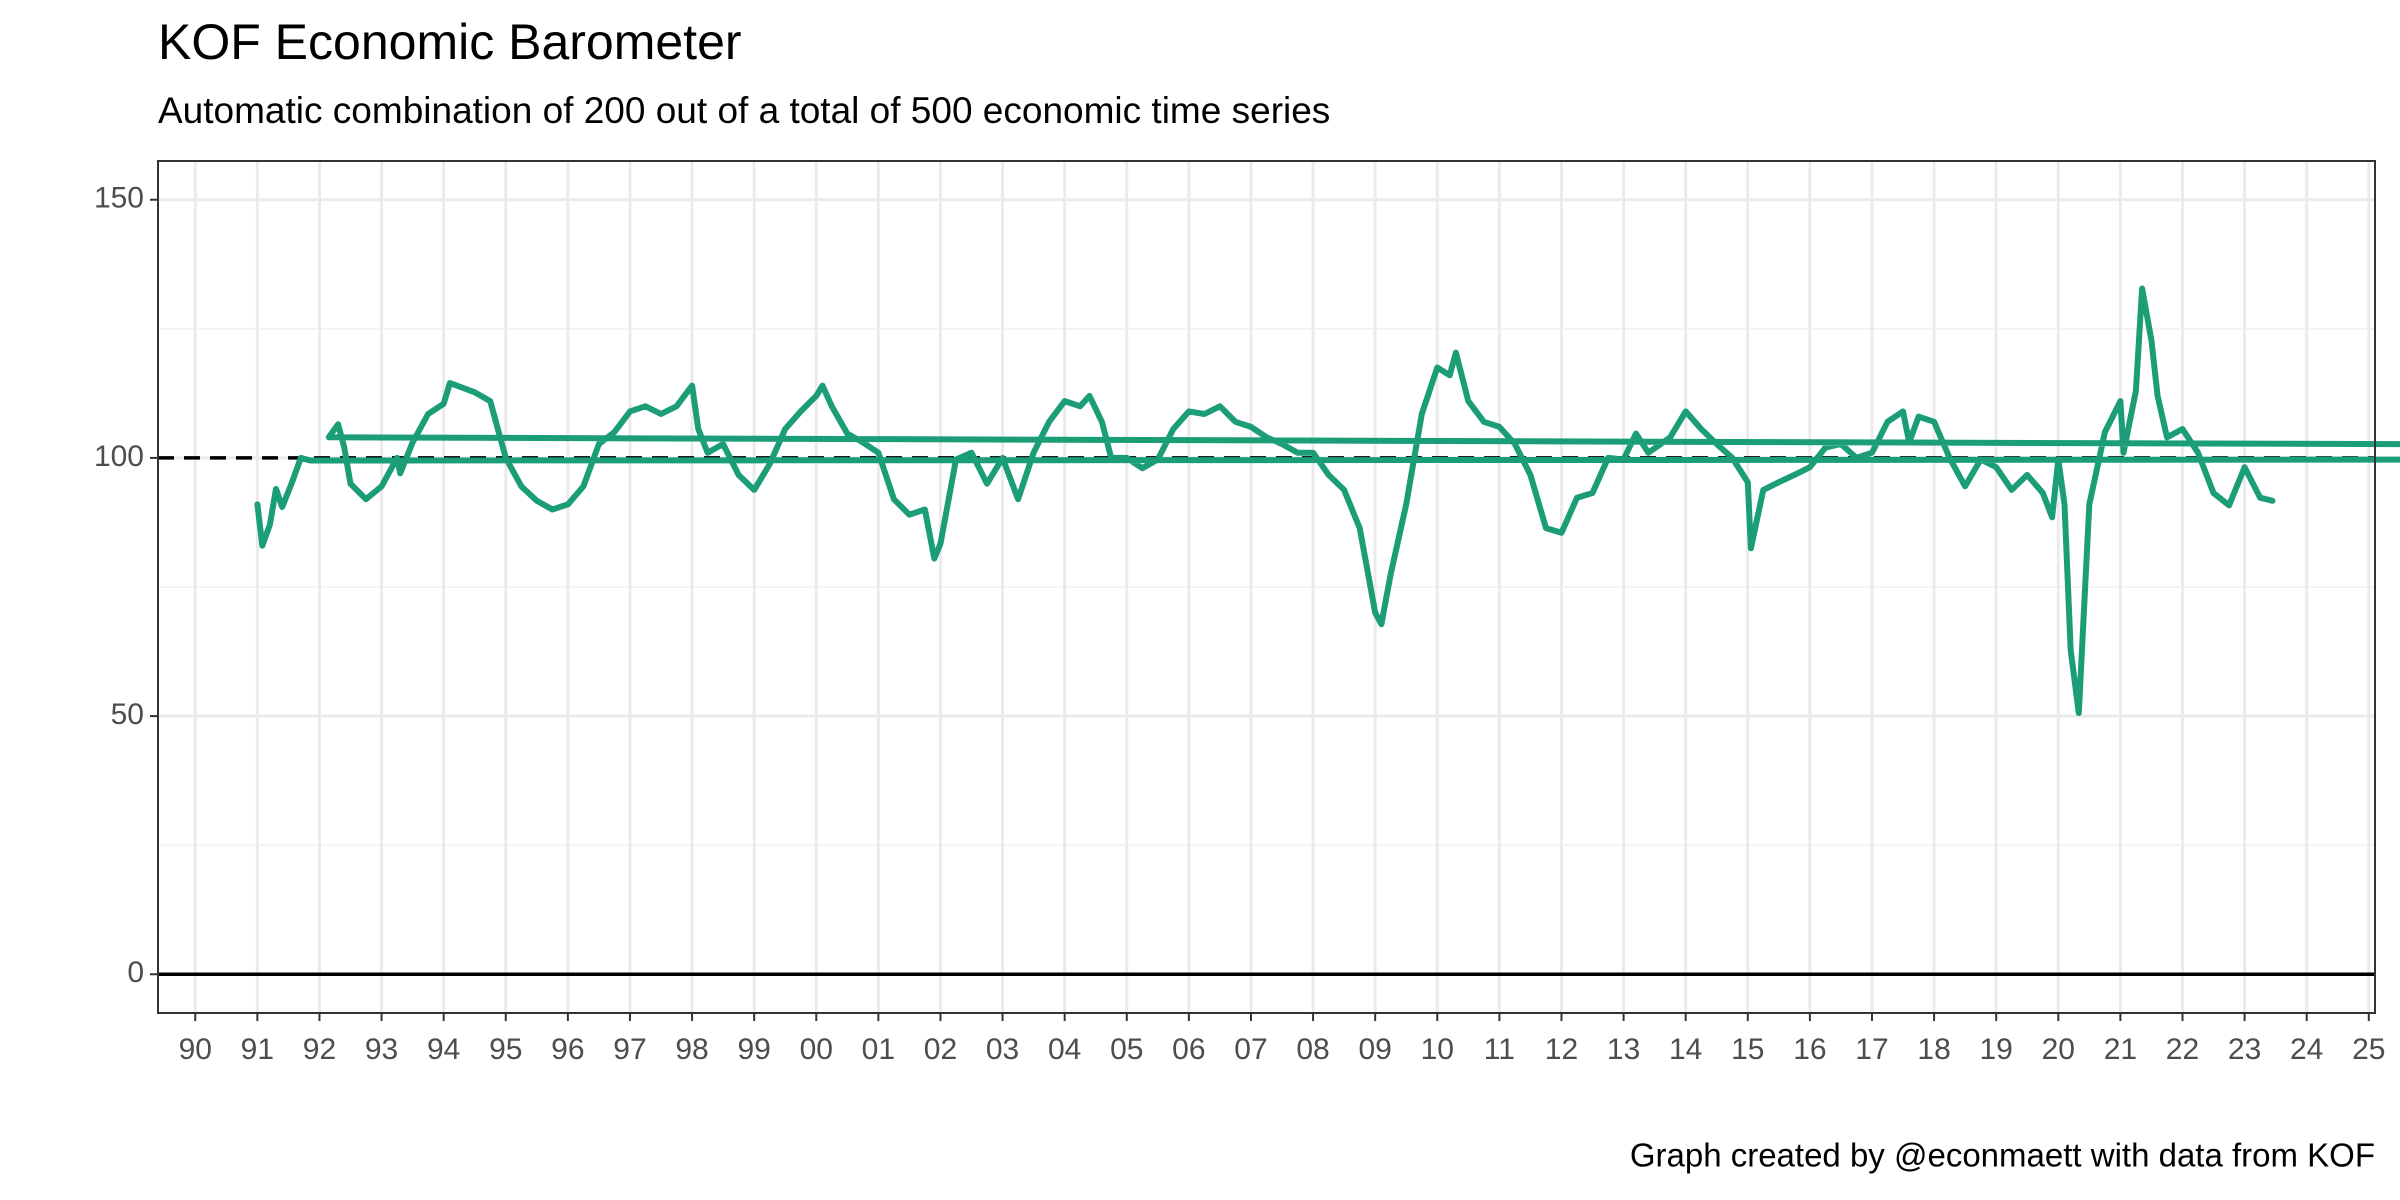 This screenshot has height=1200, width=2400. I want to click on x-tick-label: 01, so click(878, 1049).